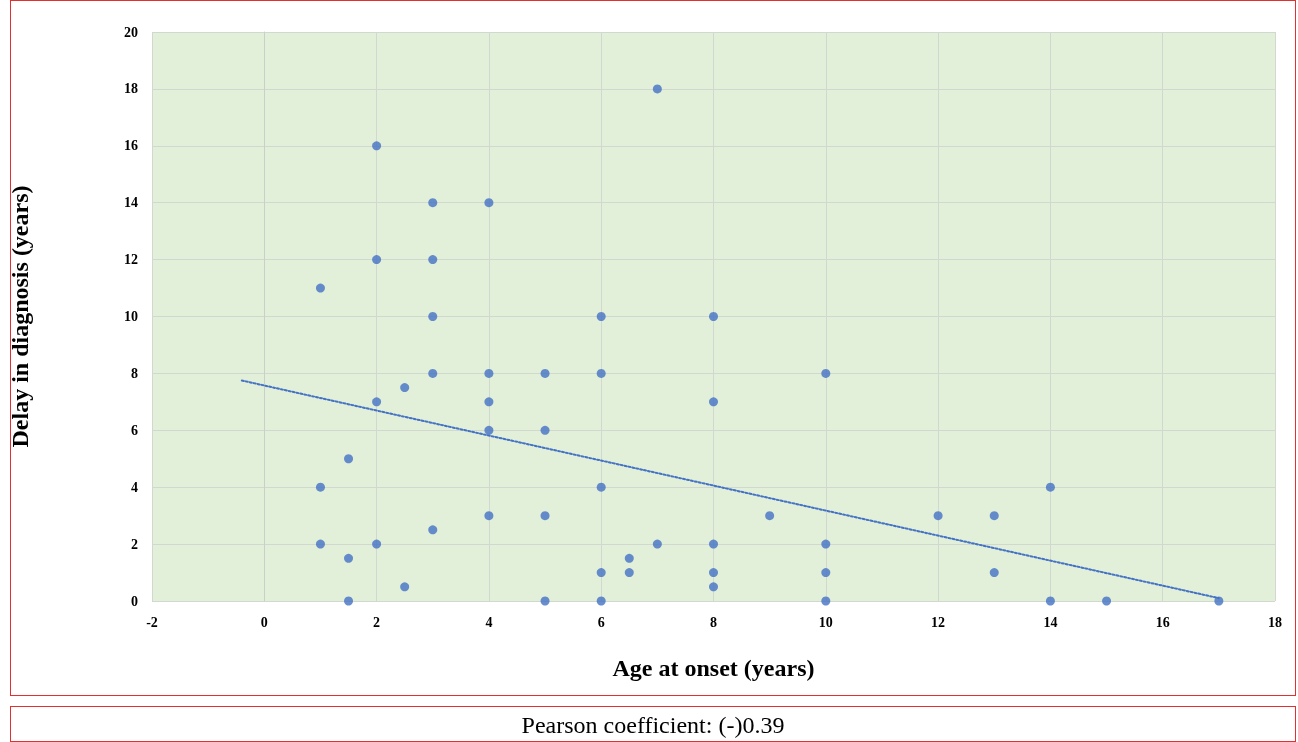 This screenshot has width=1298, height=742. What do you see at coordinates (377, 622) in the screenshot?
I see `x-tick-label: 2` at bounding box center [377, 622].